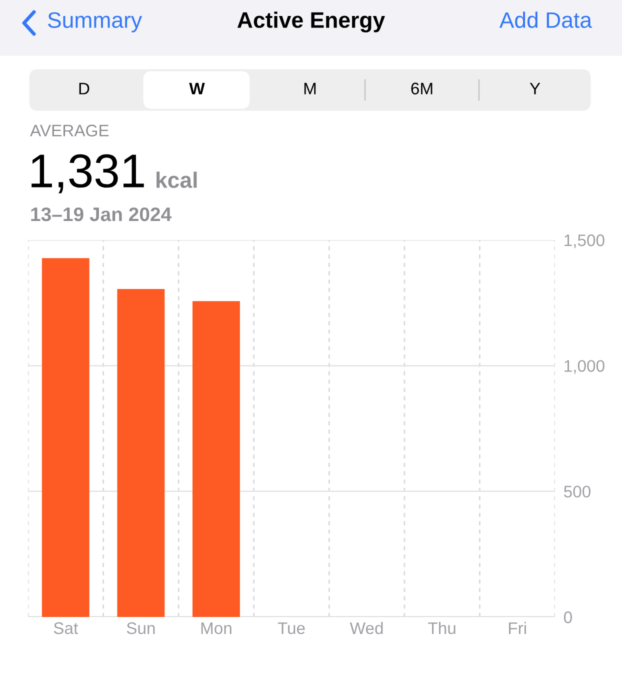 The height and width of the screenshot is (680, 622). I want to click on text: D, so click(84, 88).